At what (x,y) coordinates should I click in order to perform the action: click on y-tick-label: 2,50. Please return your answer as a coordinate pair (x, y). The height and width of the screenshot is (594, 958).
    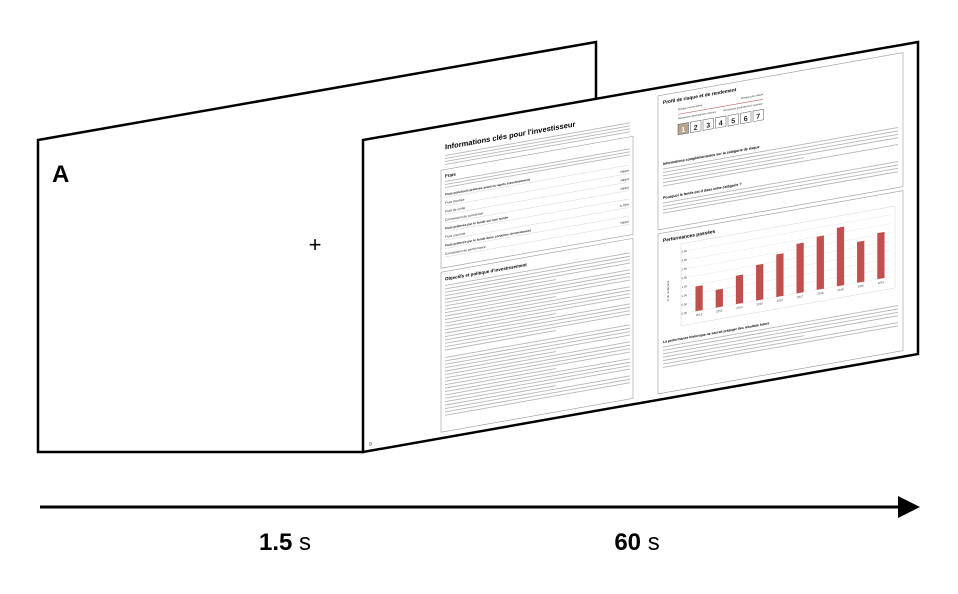
    Looking at the image, I should click on (685, 268).